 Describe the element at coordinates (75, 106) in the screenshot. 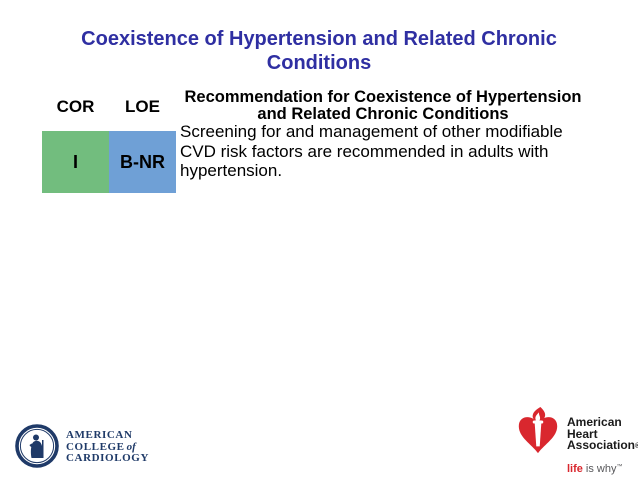

I see `cor-column-header: COR` at that location.